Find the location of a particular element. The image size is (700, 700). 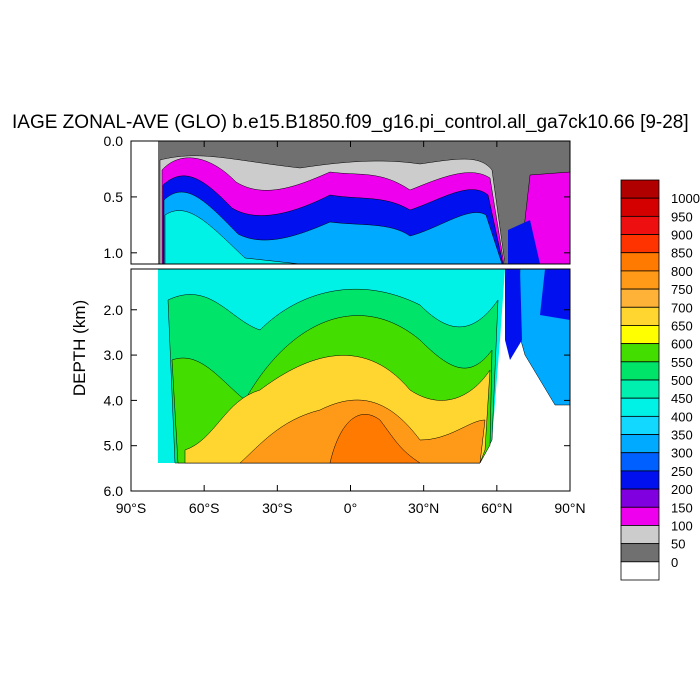

region-800-850-lower is located at coordinates (375, 439).